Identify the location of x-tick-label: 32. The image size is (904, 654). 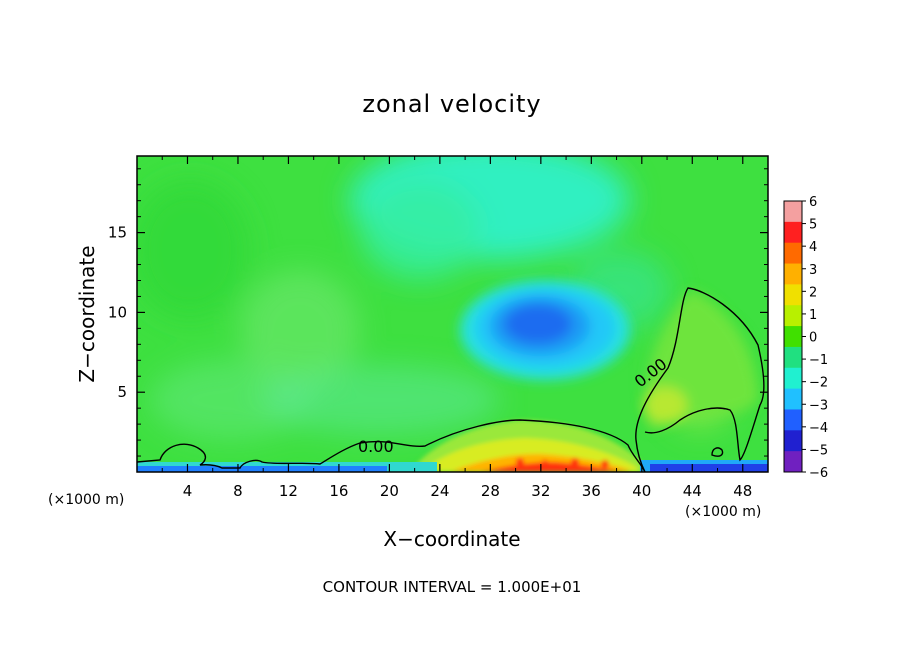
(540, 491).